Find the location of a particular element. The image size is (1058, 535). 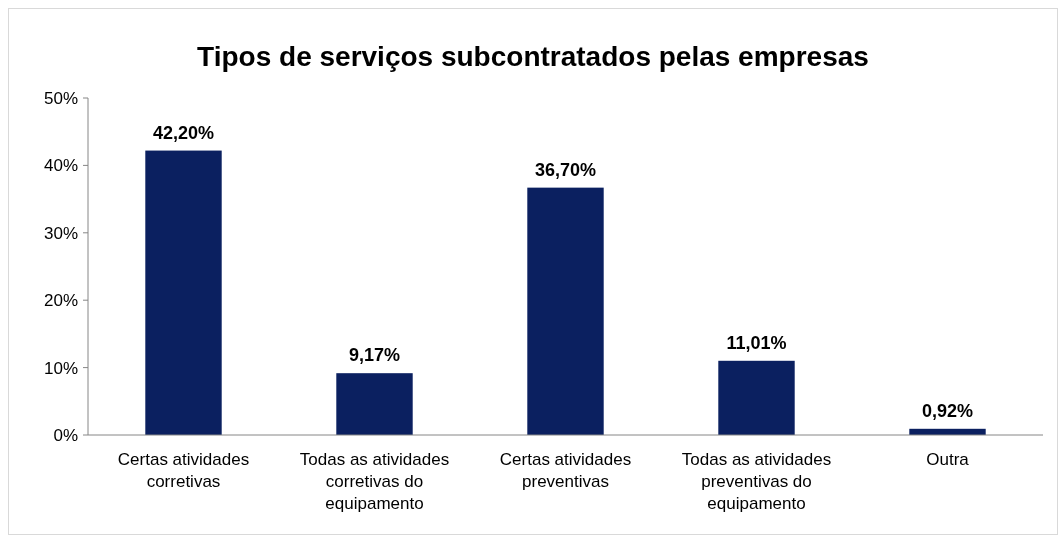

y-tick-label: 0% is located at coordinates (65, 435).